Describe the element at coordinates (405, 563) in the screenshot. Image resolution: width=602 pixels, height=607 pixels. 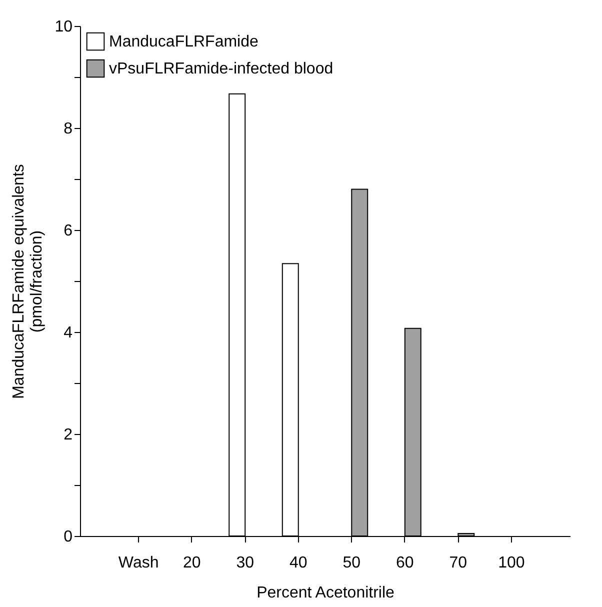
I see `x-tick-label: 60` at that location.